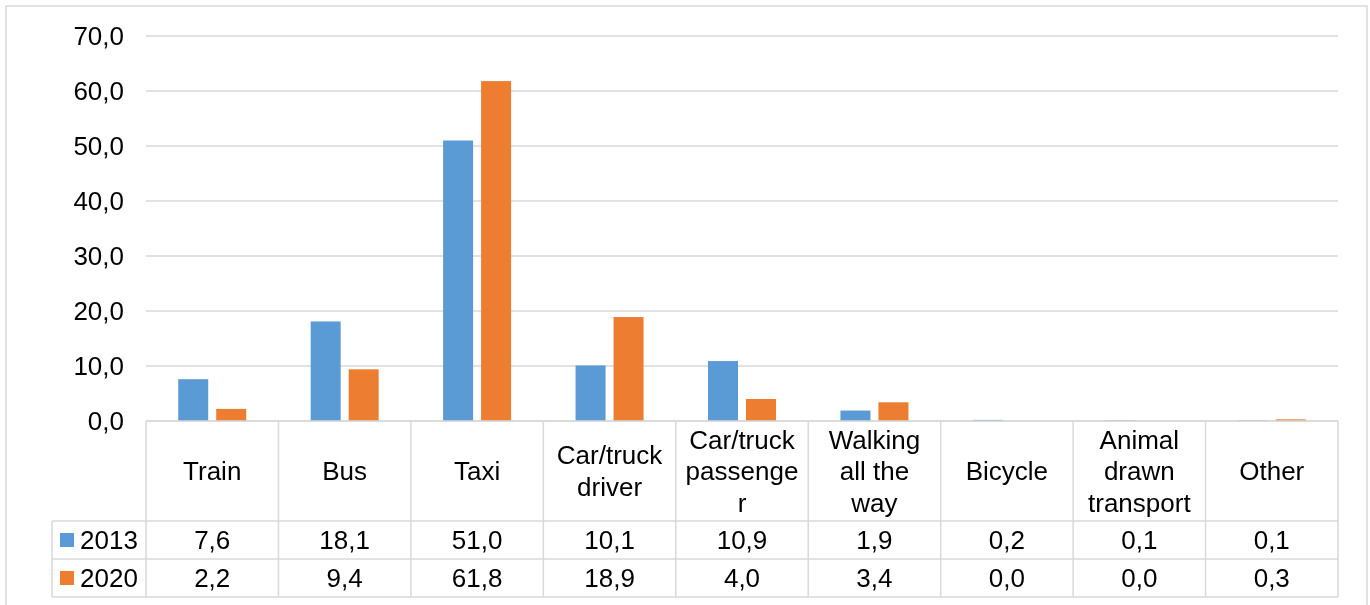 The width and height of the screenshot is (1370, 605). What do you see at coordinates (212, 578) in the screenshot?
I see `data-label: 2,2` at bounding box center [212, 578].